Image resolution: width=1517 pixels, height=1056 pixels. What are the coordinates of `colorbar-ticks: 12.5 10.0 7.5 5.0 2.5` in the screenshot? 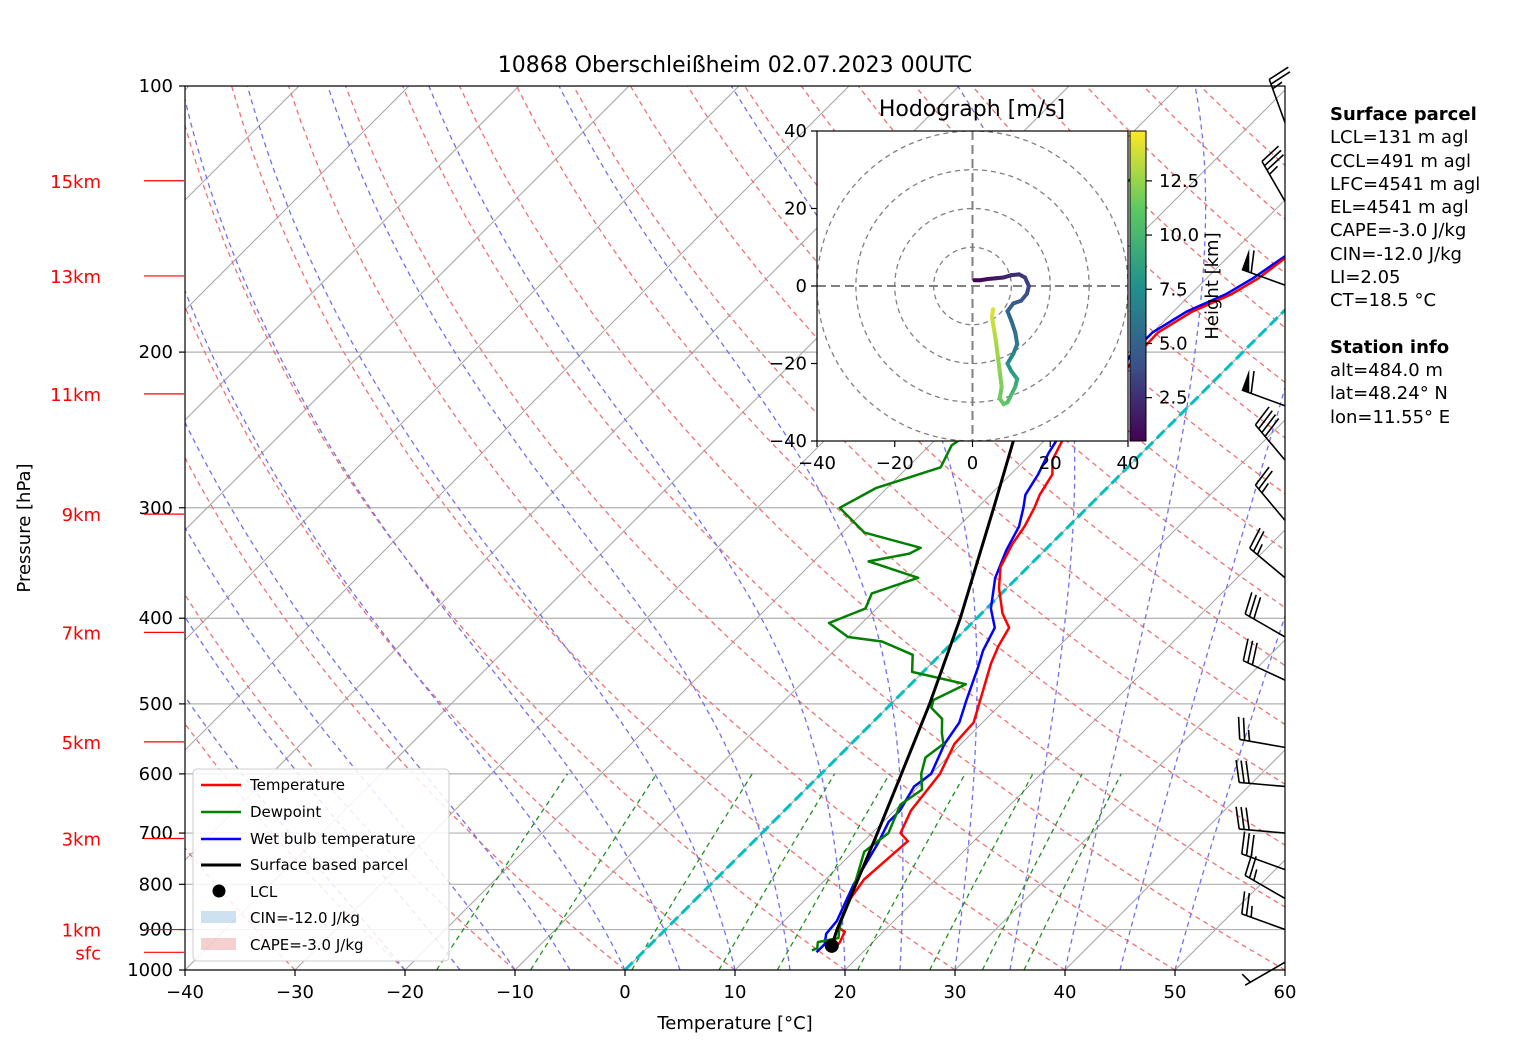 It's located at (1172, 290).